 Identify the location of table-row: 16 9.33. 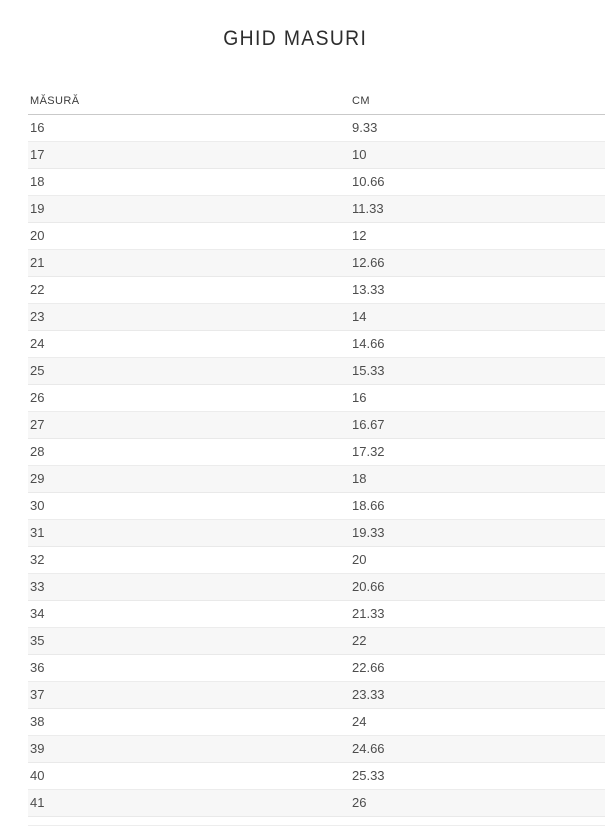
(316, 128).